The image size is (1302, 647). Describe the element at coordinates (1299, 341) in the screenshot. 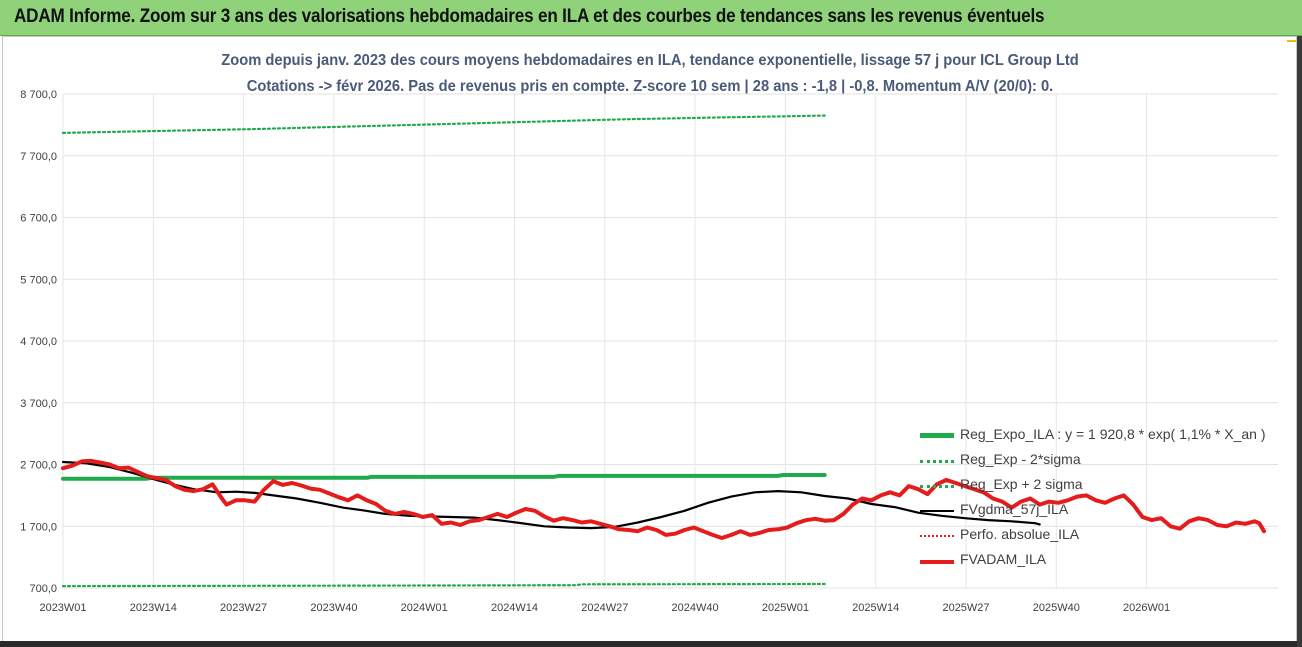

I see `window-right-edge` at that location.